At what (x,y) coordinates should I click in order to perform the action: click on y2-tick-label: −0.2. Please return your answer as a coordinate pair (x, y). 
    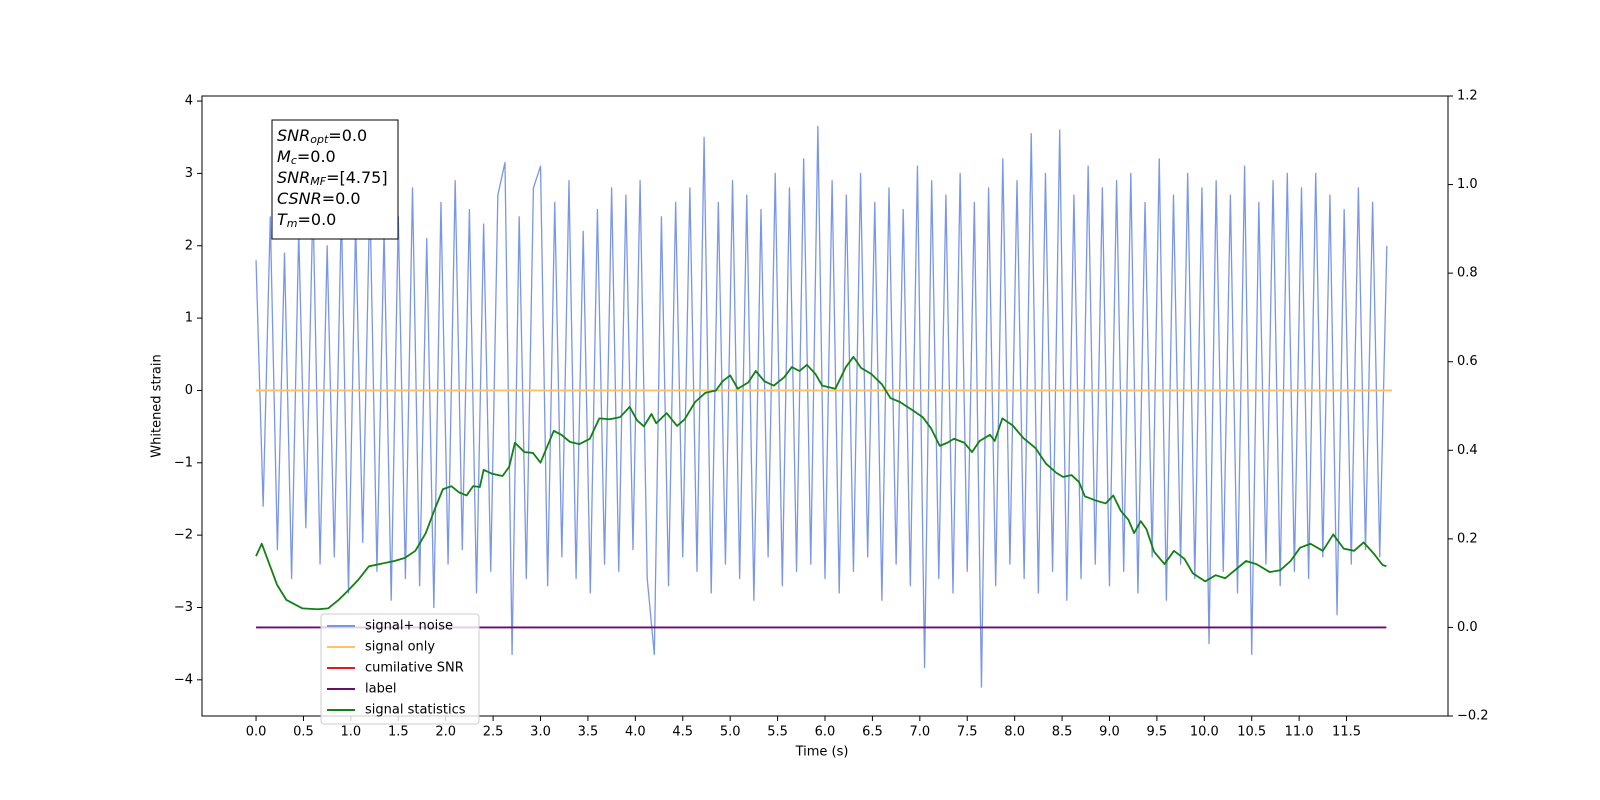
    Looking at the image, I should click on (1473, 716).